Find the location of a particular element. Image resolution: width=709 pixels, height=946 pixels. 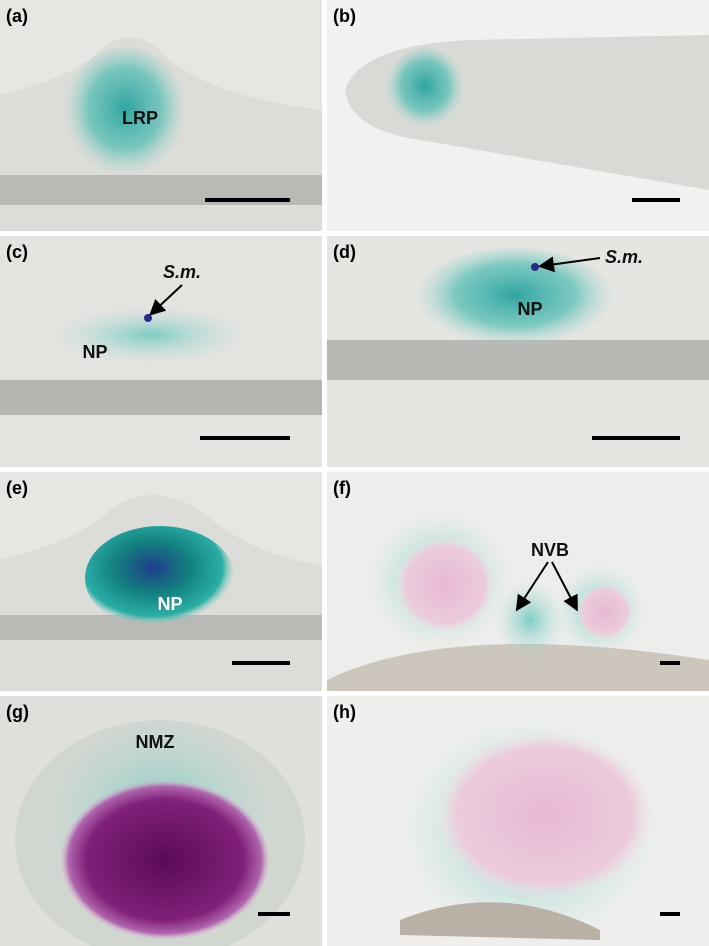

panel-e: NP (e) is located at coordinates (161, 581).